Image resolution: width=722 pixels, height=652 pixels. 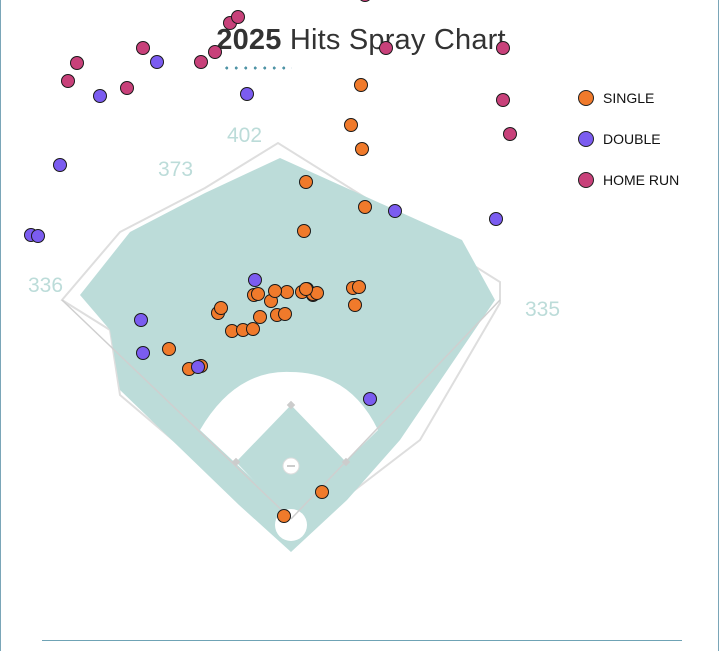 I want to click on legend-item-home-run: HOME RUN, so click(x=628, y=180).